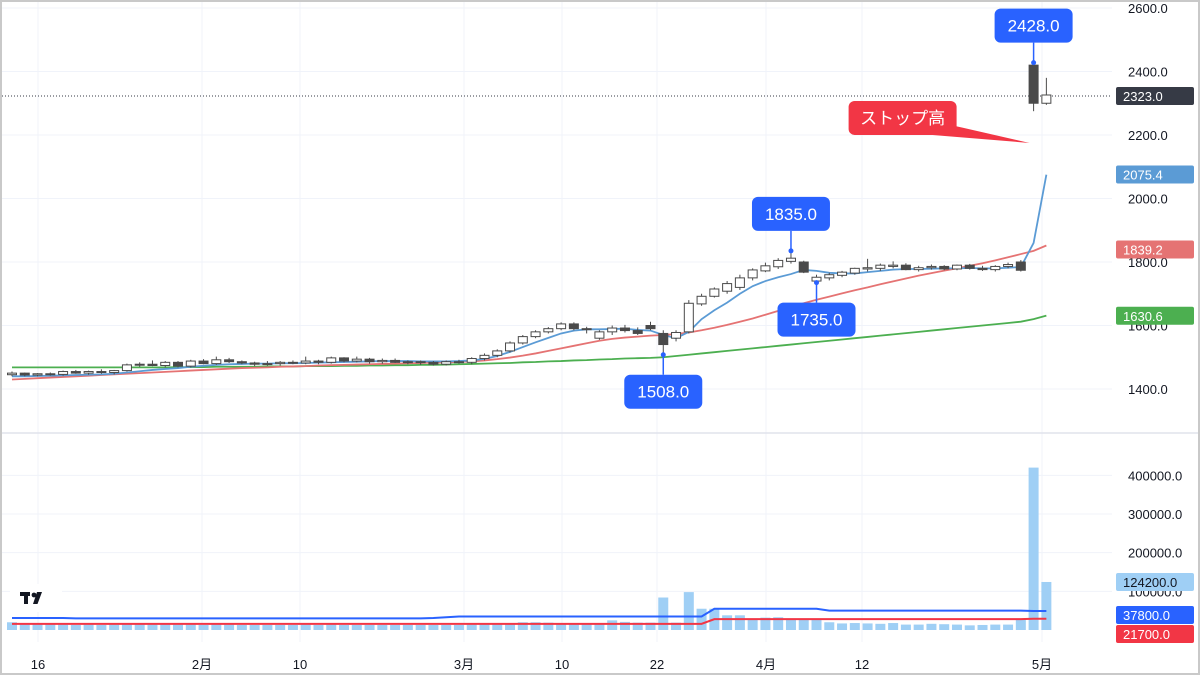  I want to click on time-tick-label: 3月, so click(464, 664).